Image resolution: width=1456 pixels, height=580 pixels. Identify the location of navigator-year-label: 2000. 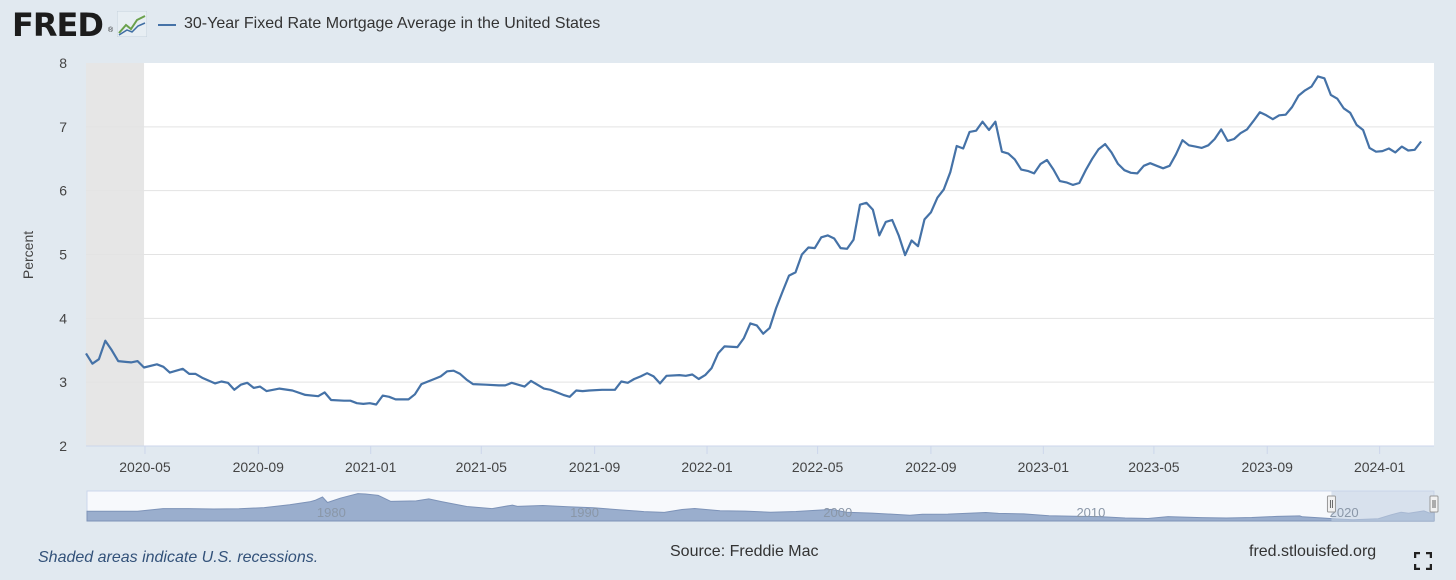
(837, 512).